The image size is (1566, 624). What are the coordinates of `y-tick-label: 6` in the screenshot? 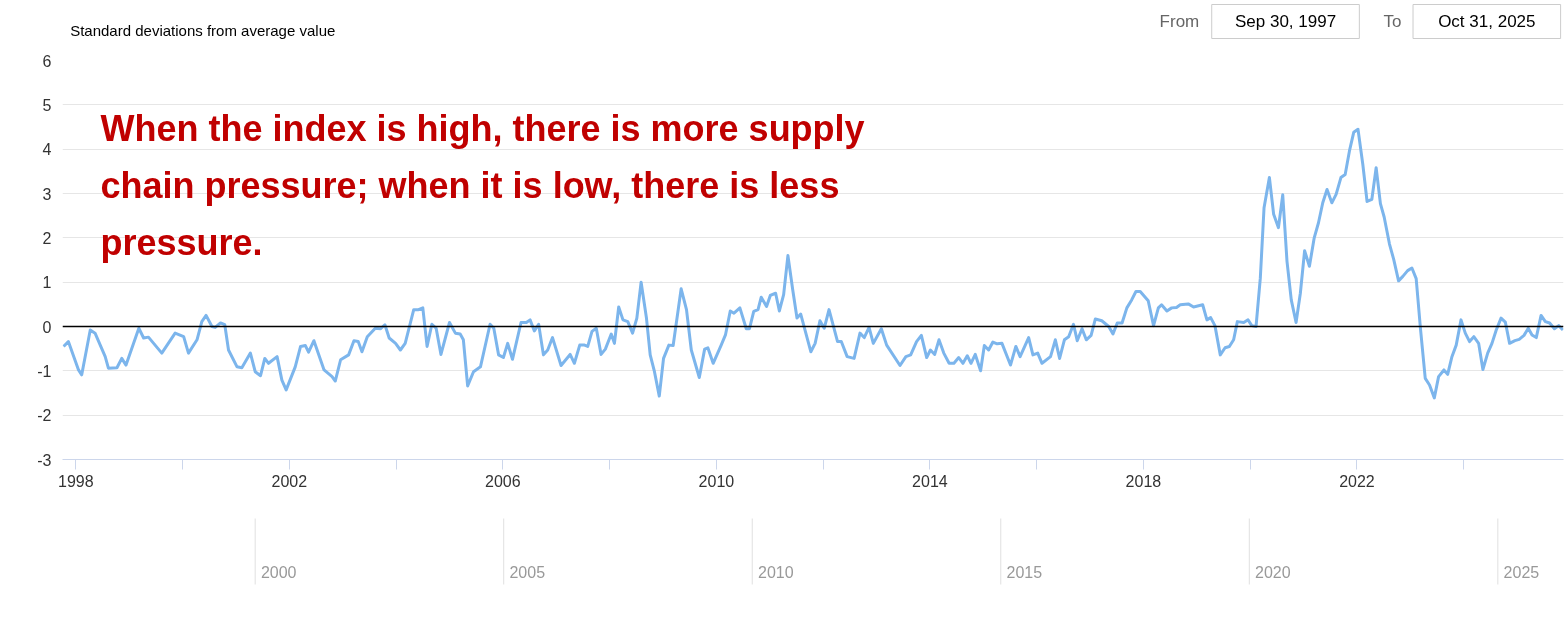 It's located at (47, 61).